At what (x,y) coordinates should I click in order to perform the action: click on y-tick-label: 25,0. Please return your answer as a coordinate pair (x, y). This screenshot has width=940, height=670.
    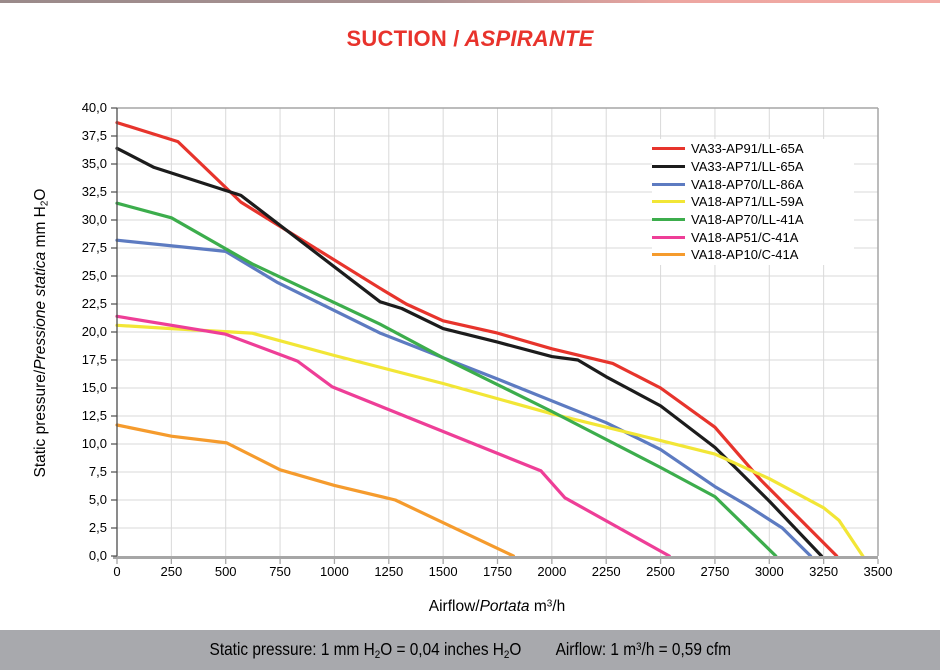
    Looking at the image, I should click on (94, 275).